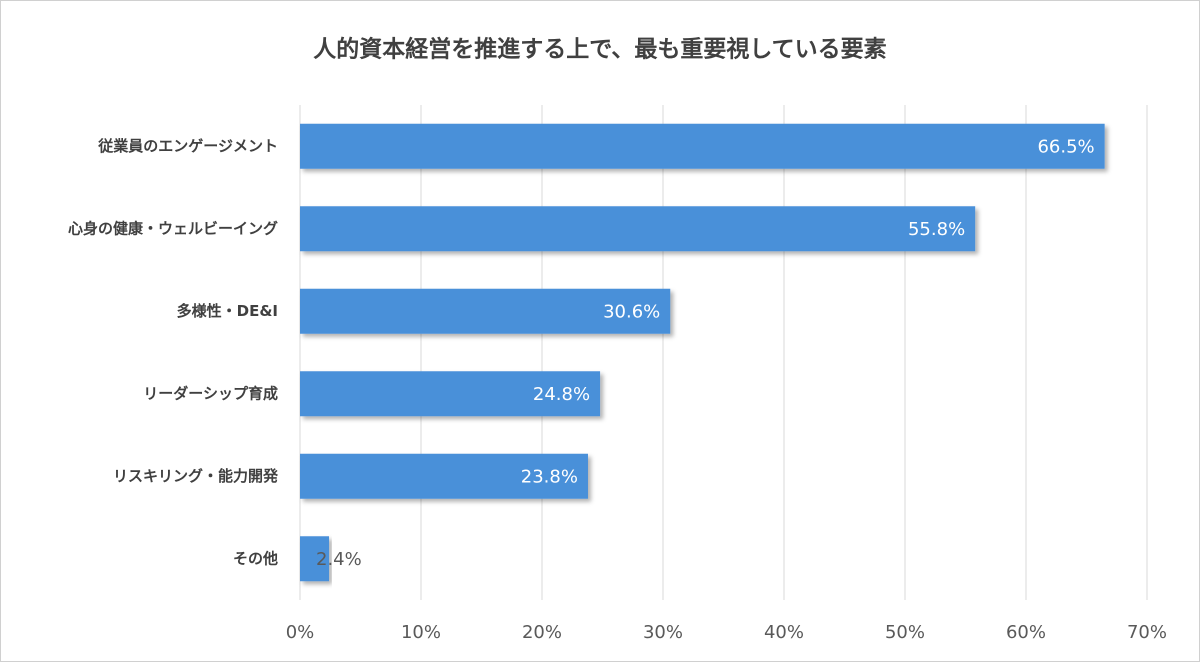 Image resolution: width=1200 pixels, height=662 pixels. I want to click on x-tick-label: 40%, so click(784, 632).